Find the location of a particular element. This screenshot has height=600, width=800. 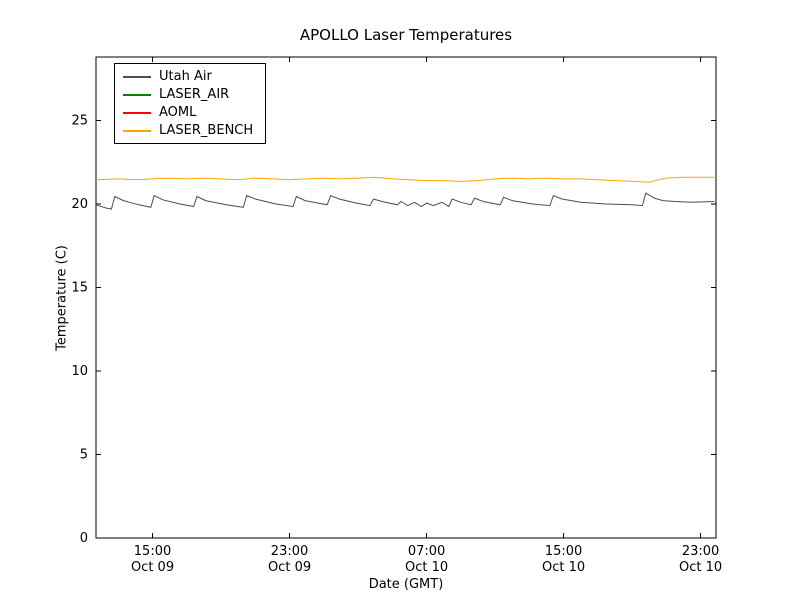

legend-label: Utah Air is located at coordinates (185, 76).